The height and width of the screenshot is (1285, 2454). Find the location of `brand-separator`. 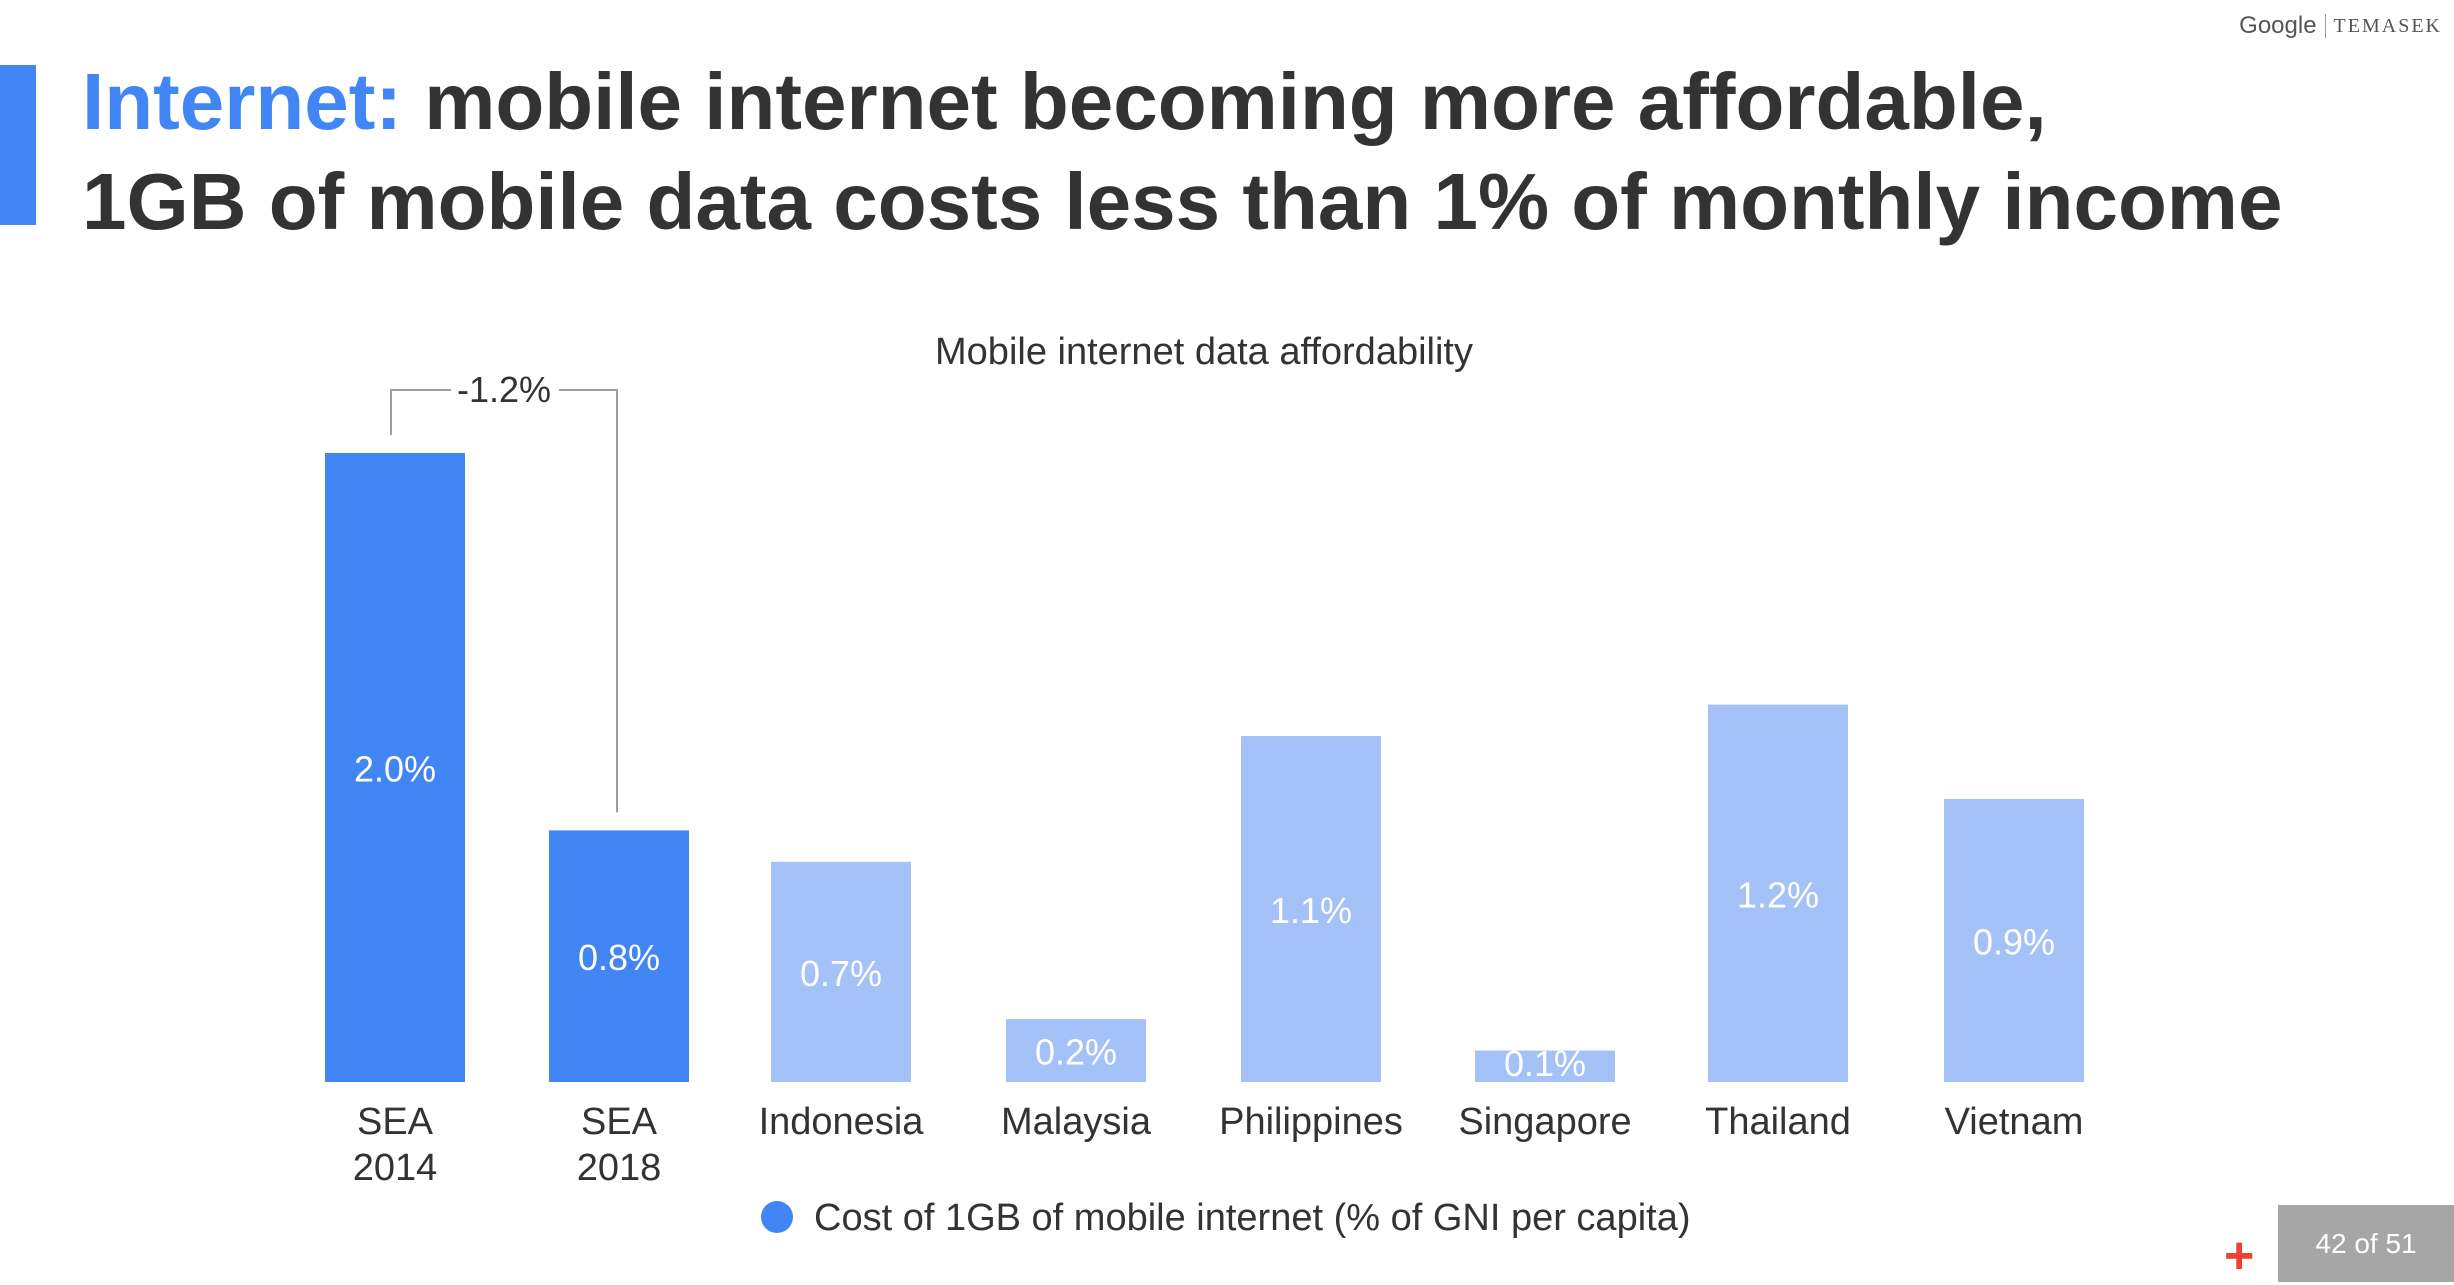

brand-separator is located at coordinates (2325, 26).